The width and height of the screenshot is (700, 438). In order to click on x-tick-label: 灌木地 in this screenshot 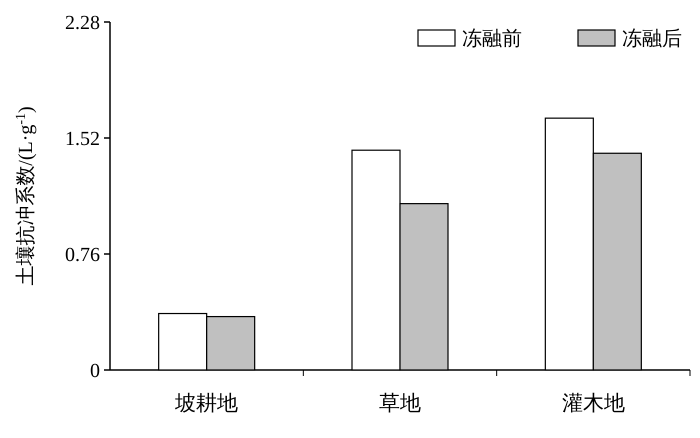, I will do `click(593, 403)`.